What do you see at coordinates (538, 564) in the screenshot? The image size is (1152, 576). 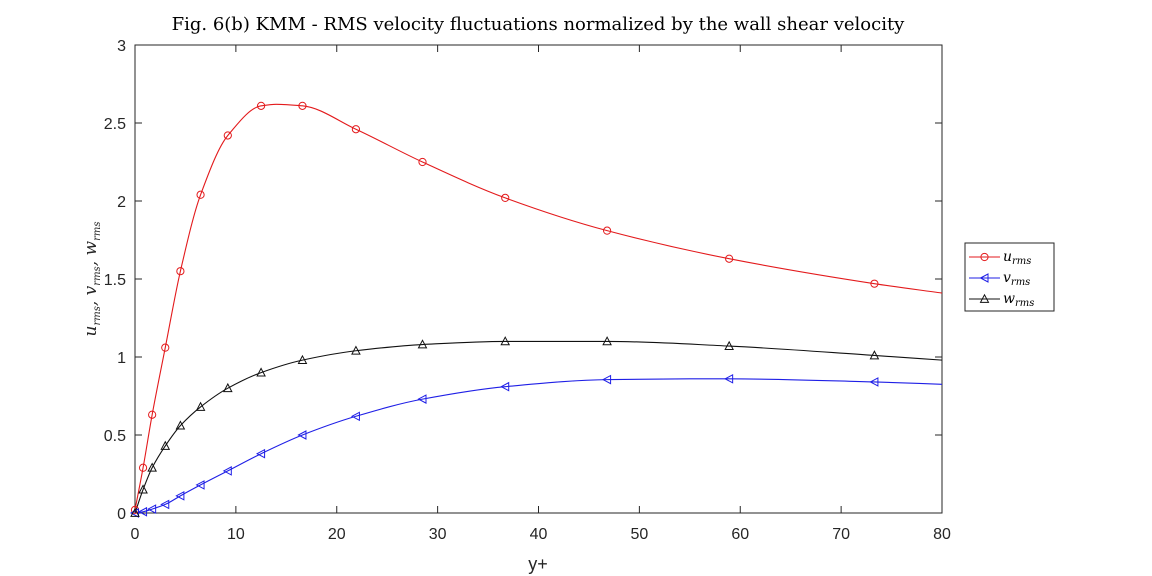 I see `x-axis-label: y+` at bounding box center [538, 564].